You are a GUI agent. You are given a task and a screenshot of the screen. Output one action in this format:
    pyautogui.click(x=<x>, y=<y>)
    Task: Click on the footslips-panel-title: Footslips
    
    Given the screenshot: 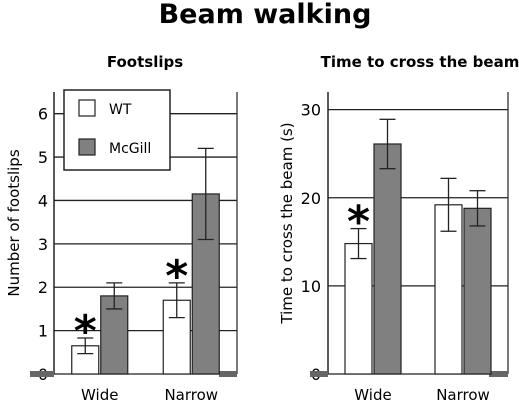 What is the action you would take?
    pyautogui.click(x=145, y=62)
    